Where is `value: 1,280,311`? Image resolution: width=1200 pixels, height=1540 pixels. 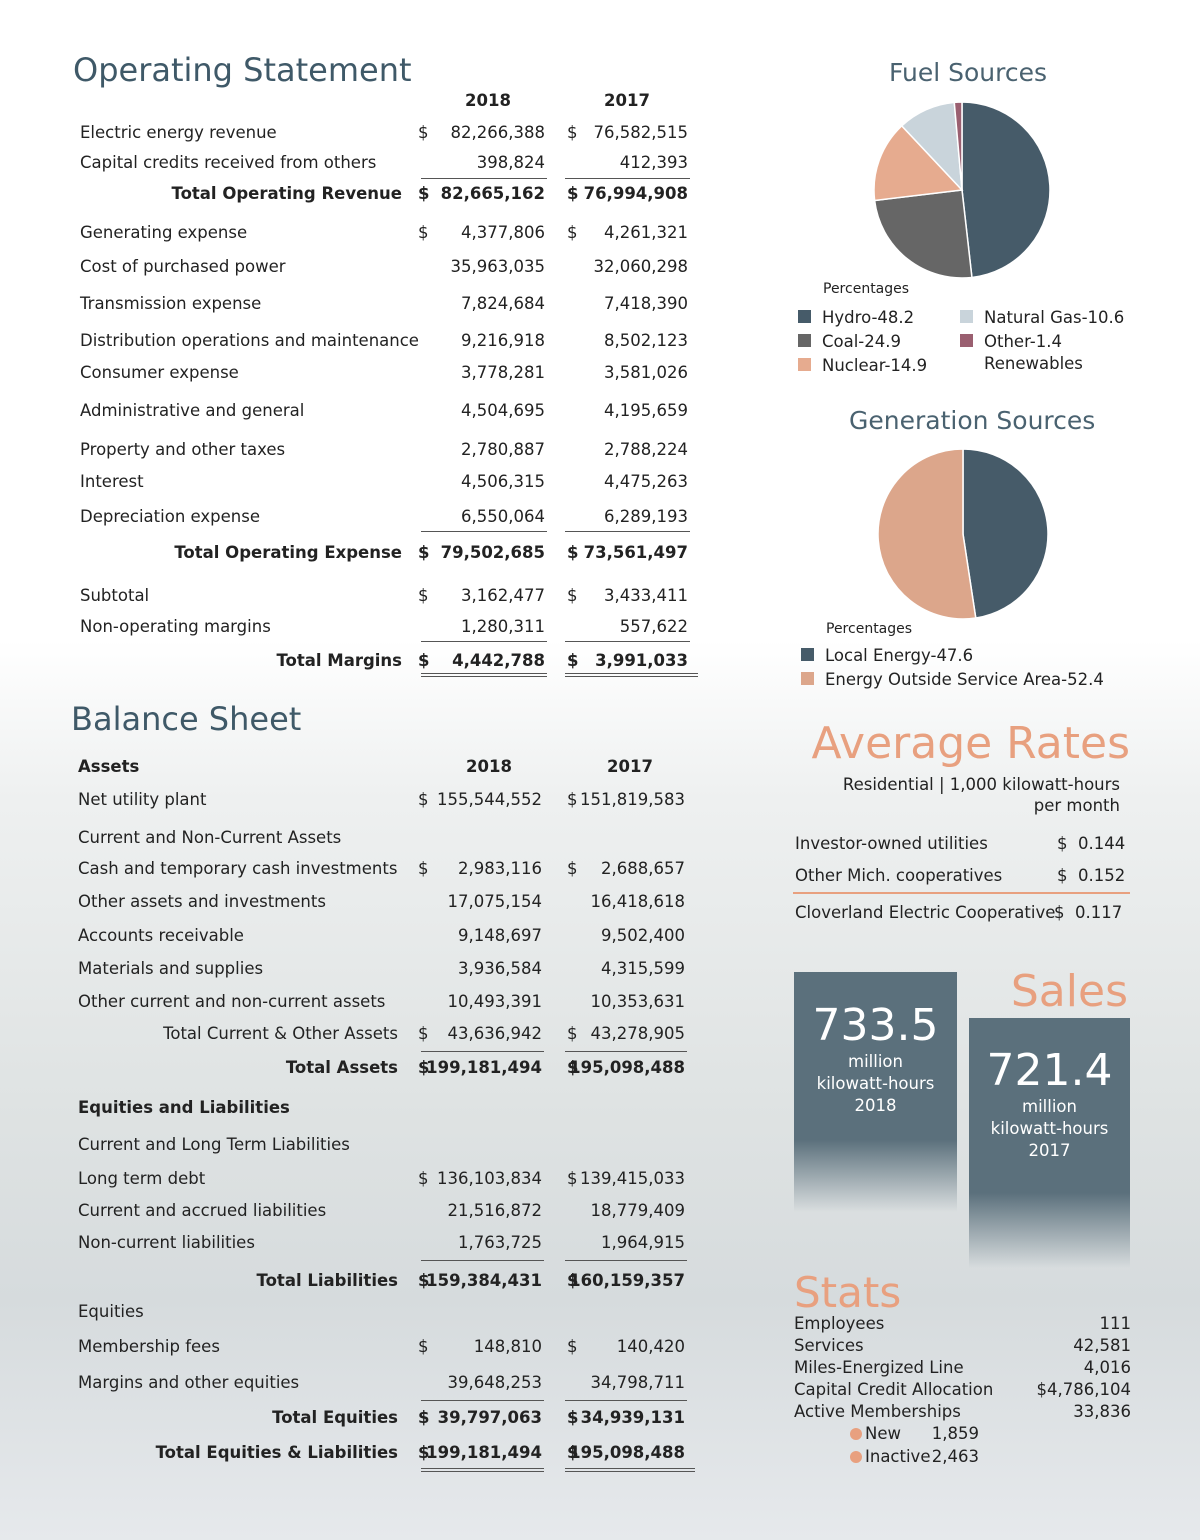
value: 1,280,311 is located at coordinates (503, 626).